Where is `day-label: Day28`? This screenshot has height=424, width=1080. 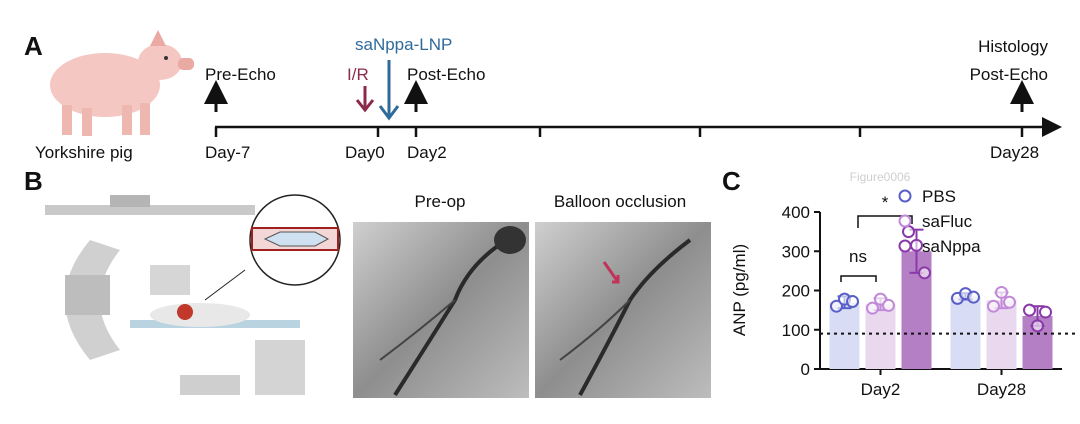
day-label: Day28 is located at coordinates (1014, 152).